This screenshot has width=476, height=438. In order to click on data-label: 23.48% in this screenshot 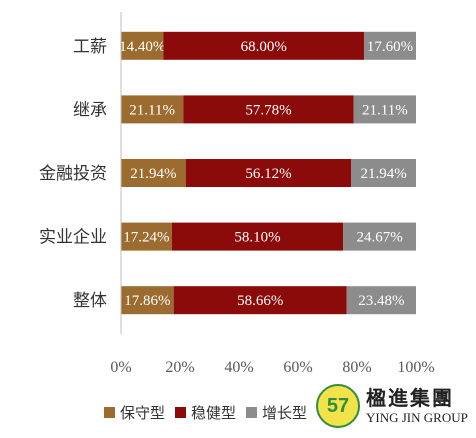, I will do `click(381, 301)`.